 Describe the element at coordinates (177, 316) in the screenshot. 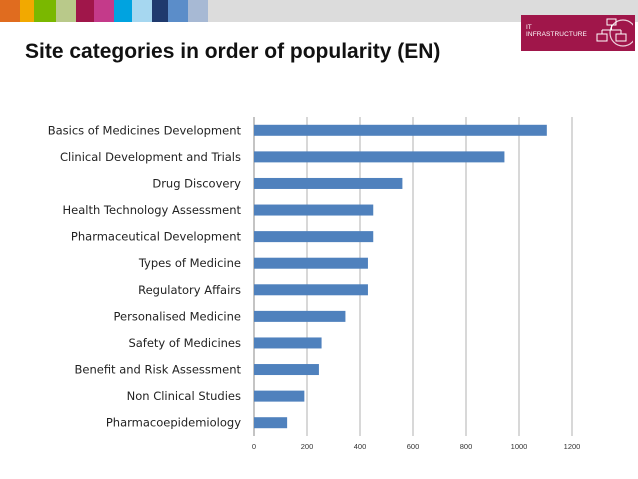

I see `category-label: Personalised Medicine` at that location.